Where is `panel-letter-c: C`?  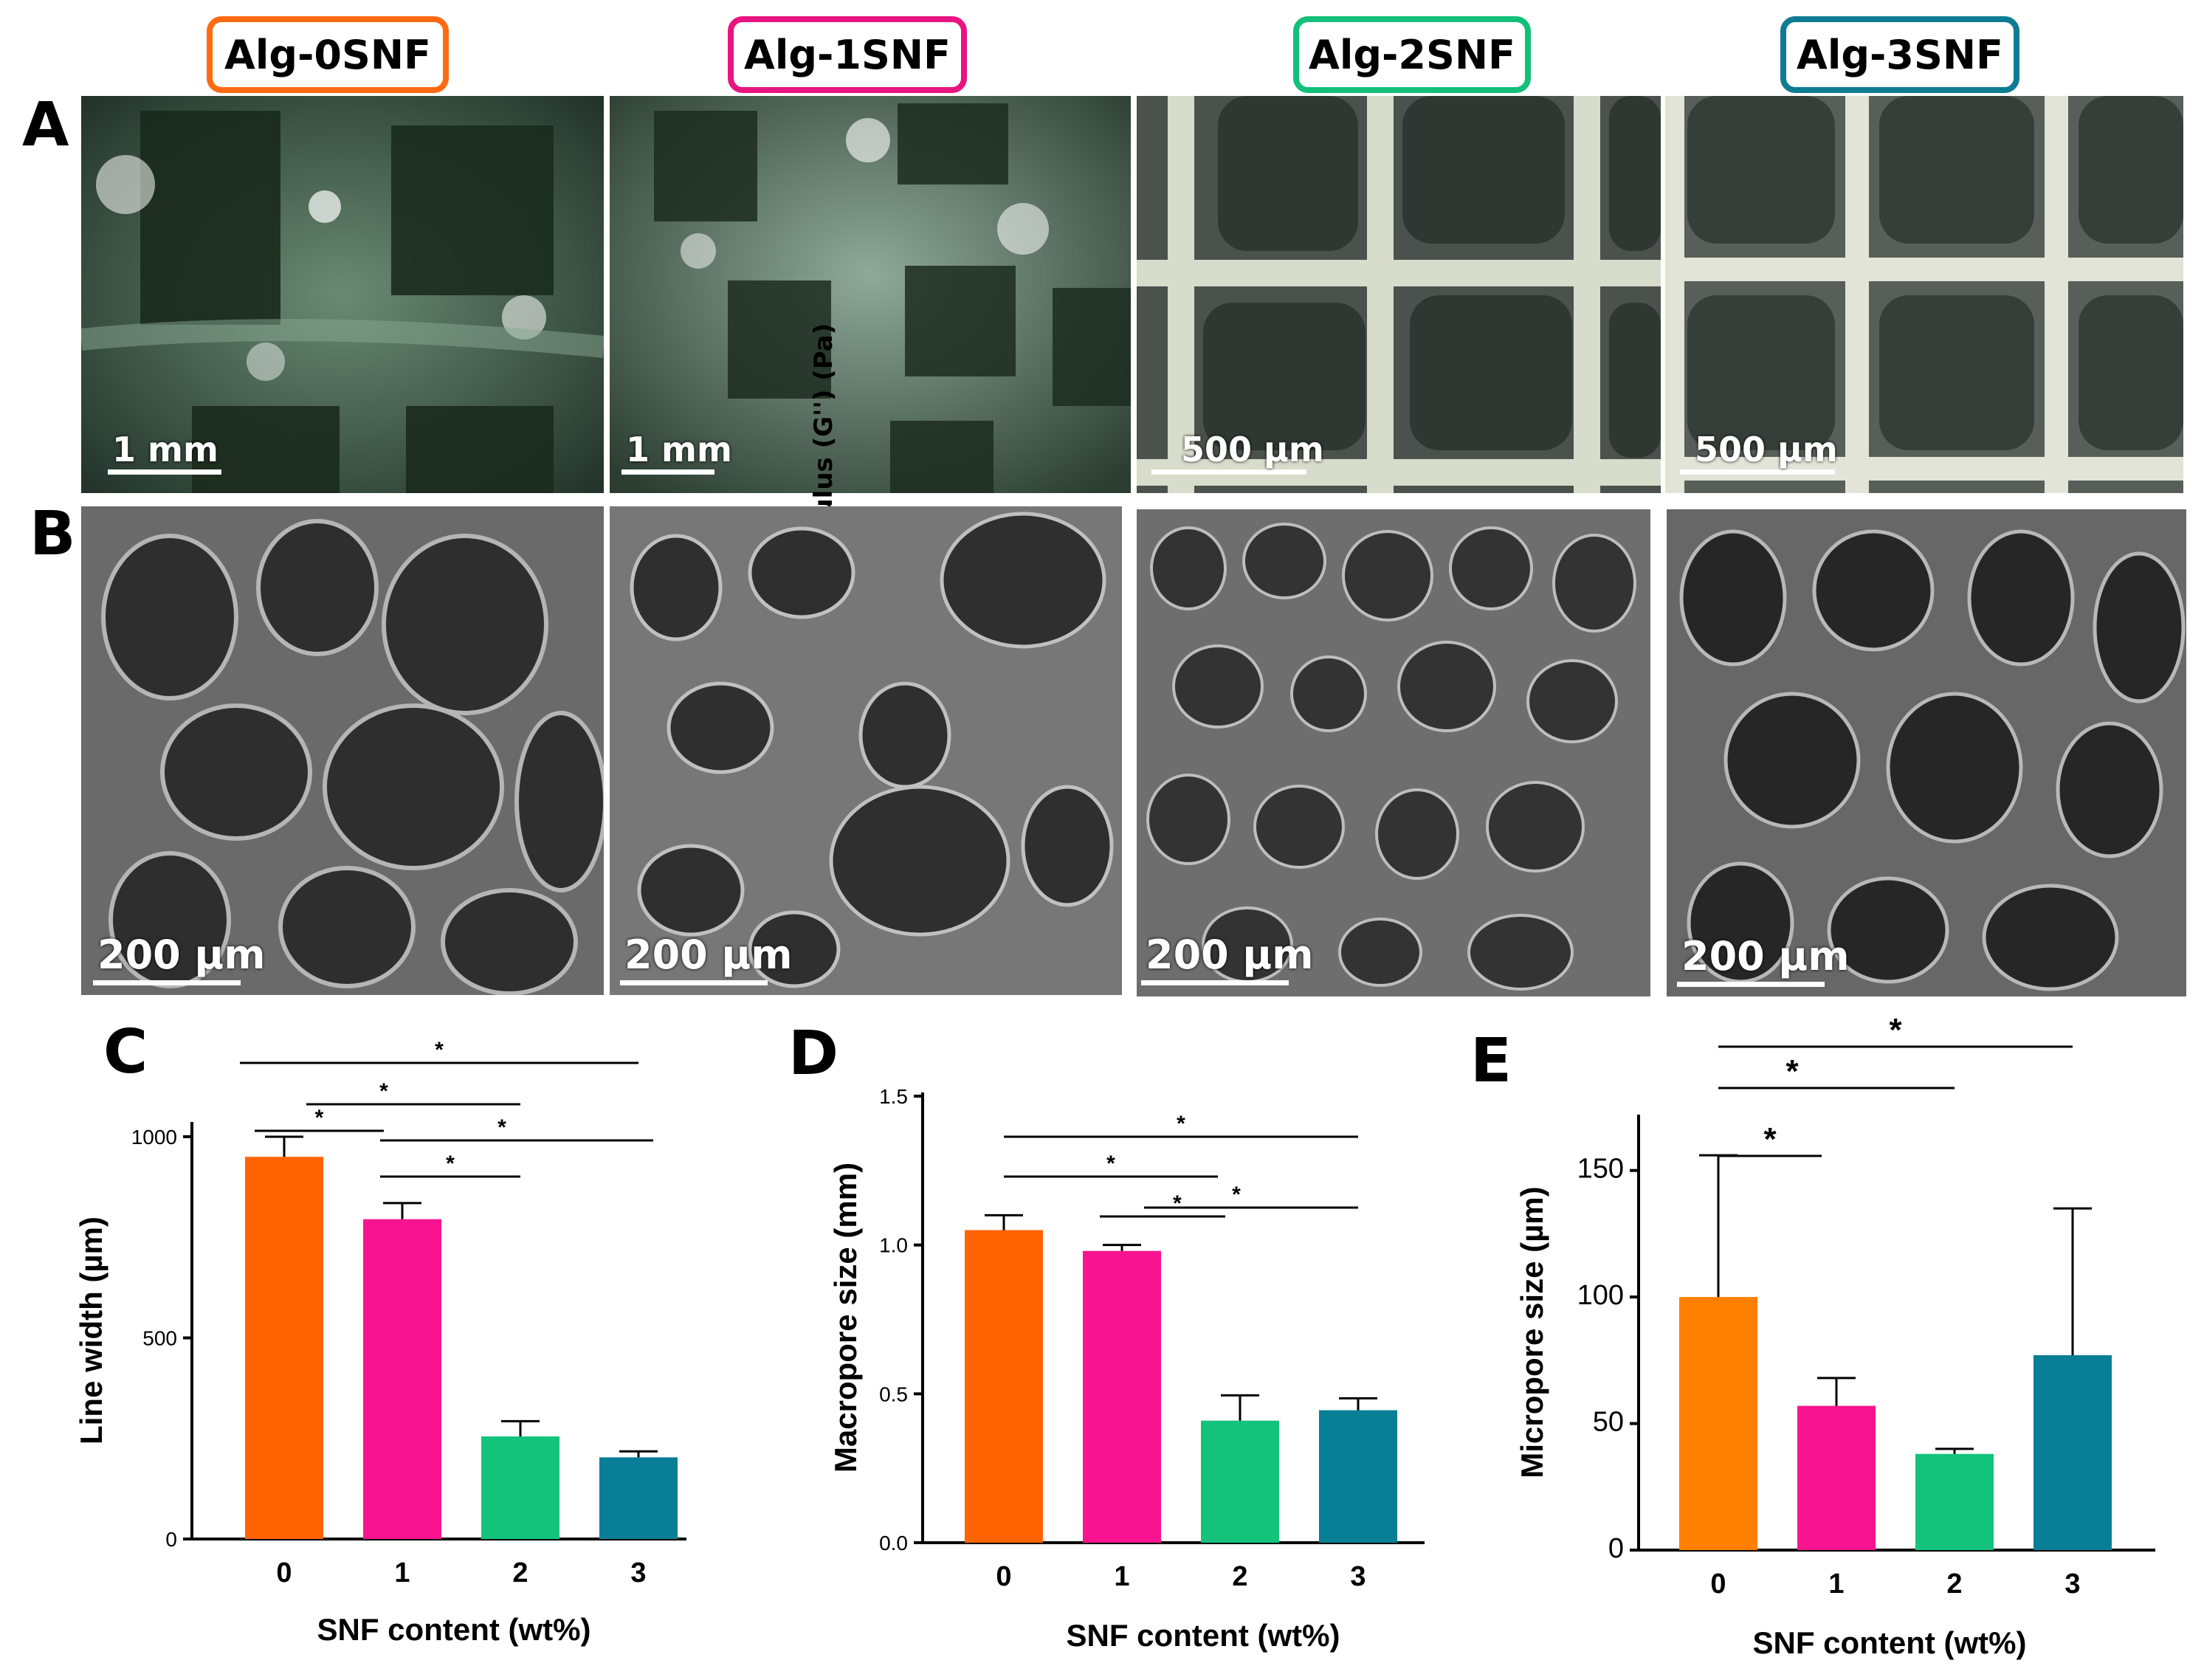 panel-letter-c: C is located at coordinates (125, 1052).